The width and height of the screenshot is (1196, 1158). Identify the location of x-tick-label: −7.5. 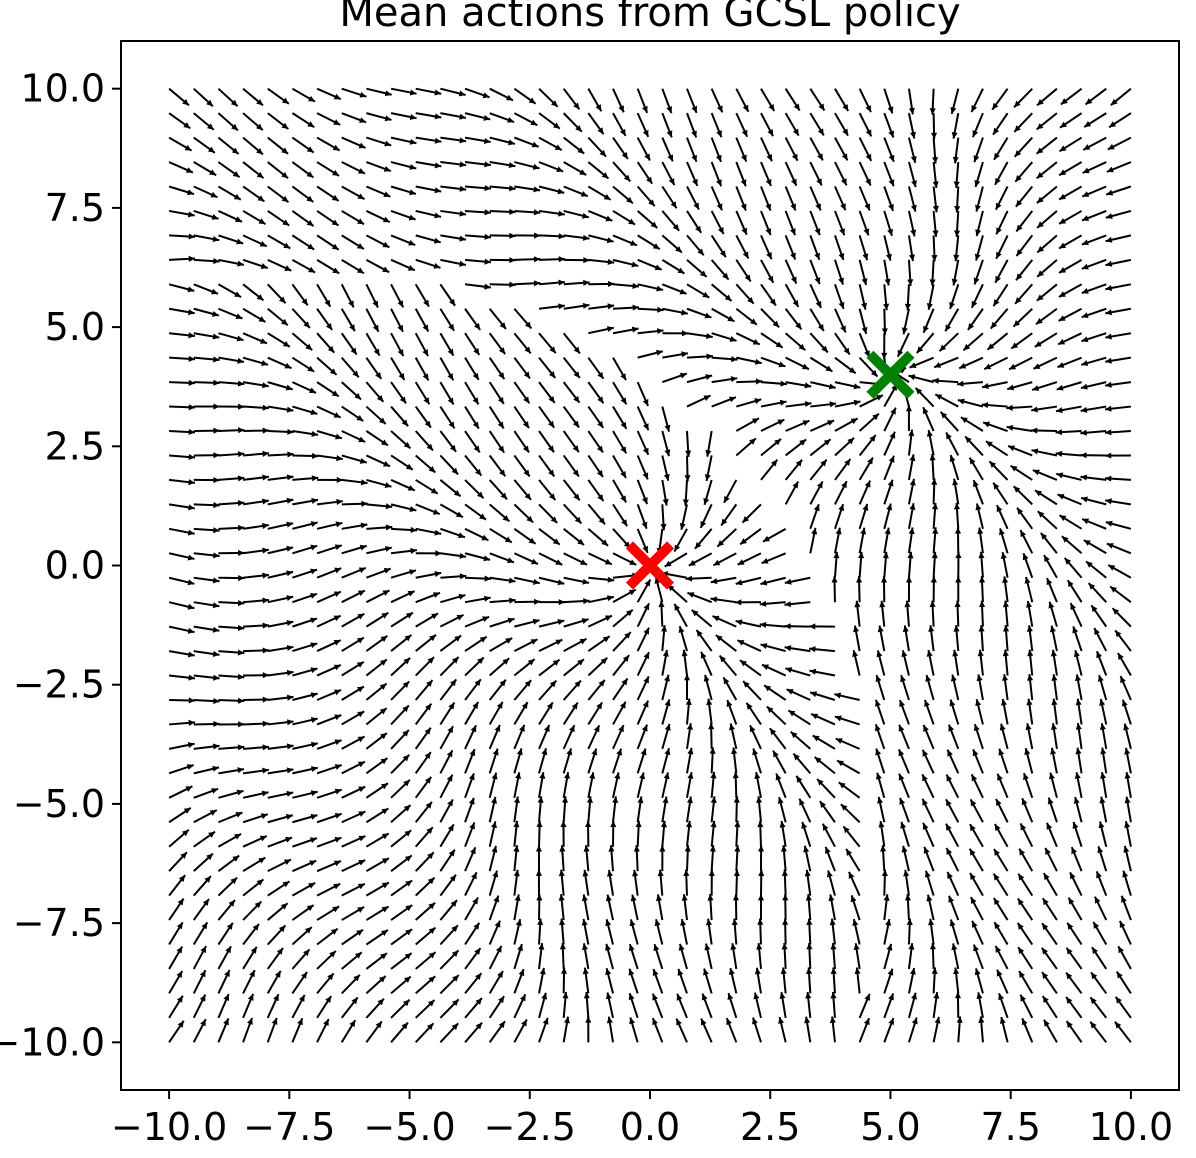
(289, 1127).